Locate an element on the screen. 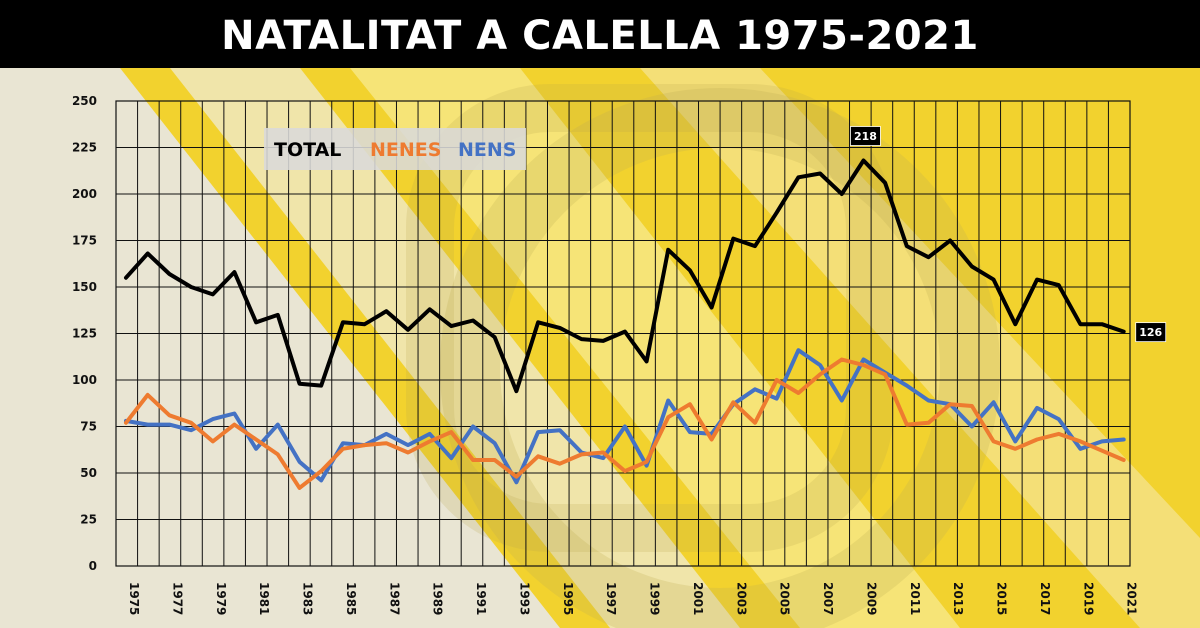 The width and height of the screenshot is (1200, 628). x-tick-label: 2003 is located at coordinates (741, 598).